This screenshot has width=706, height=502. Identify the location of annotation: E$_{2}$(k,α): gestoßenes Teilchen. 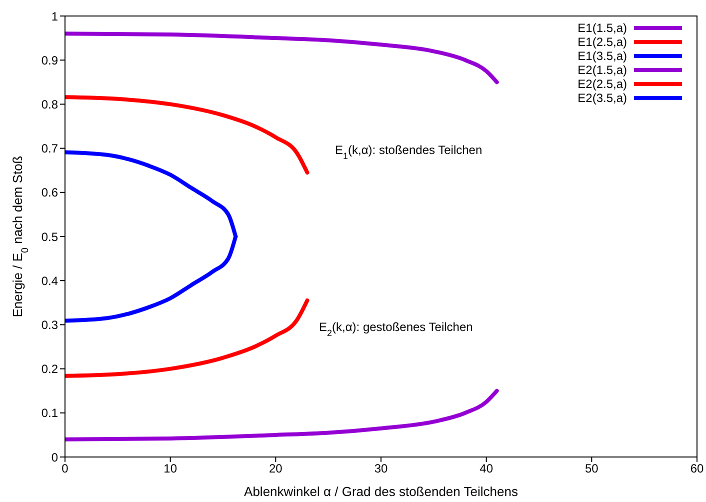
(396, 329).